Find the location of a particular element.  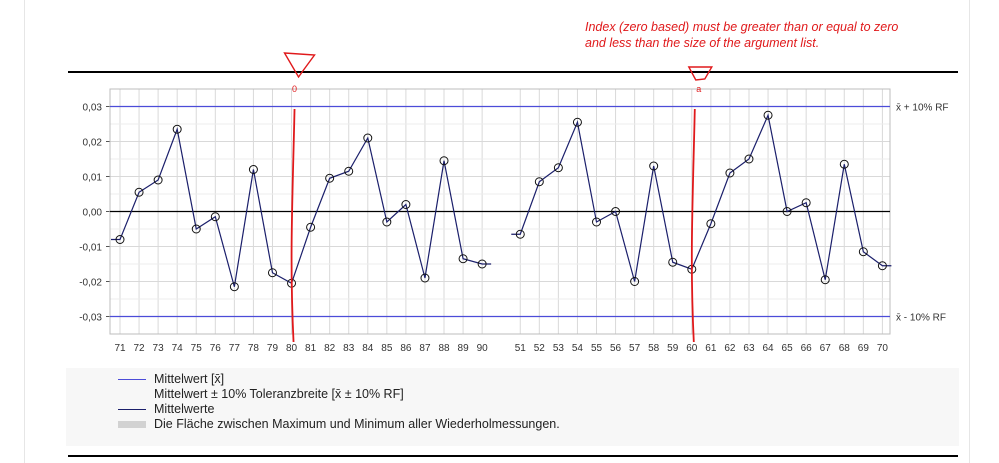

legend-swatch-band is located at coordinates (132, 424).